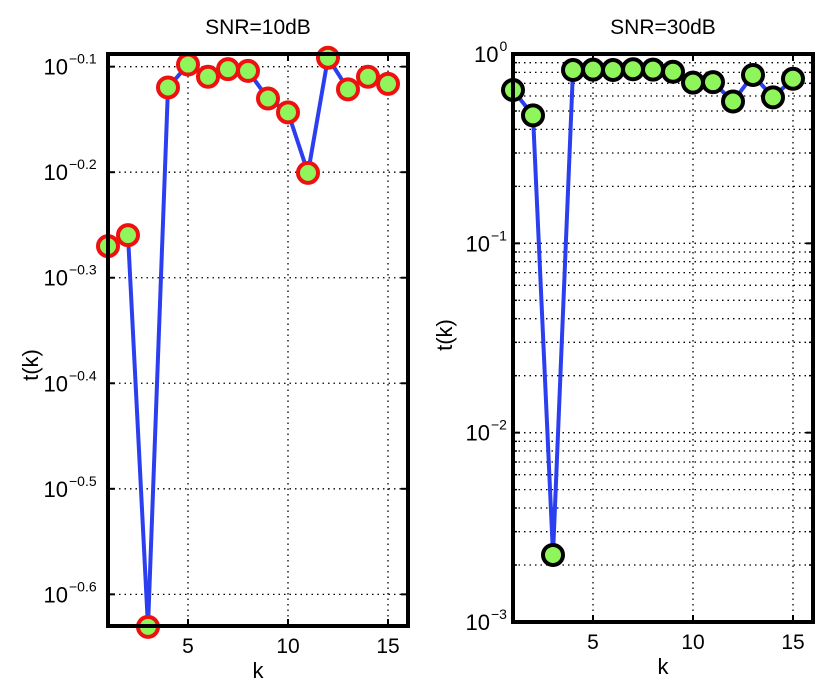 This screenshot has height=695, width=830. What do you see at coordinates (663, 27) in the screenshot?
I see `chart-title: SNR=30dB` at bounding box center [663, 27].